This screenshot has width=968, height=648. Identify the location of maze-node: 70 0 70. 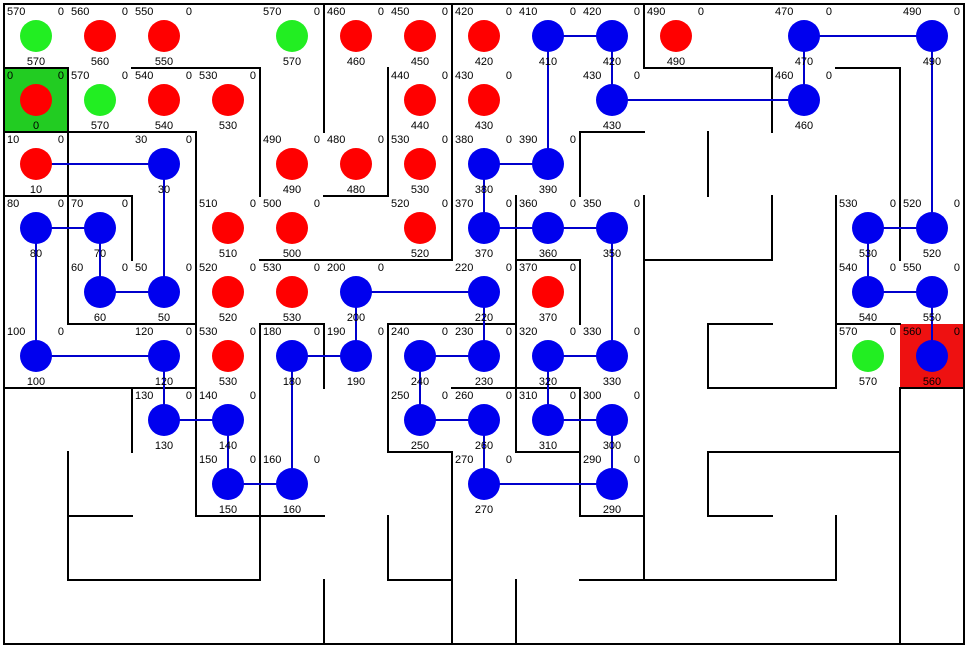
(99, 229).